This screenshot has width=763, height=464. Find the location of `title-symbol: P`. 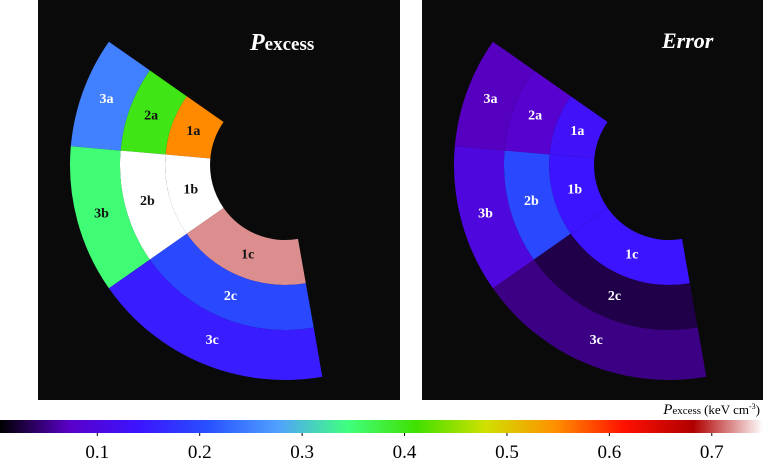

title-symbol: P is located at coordinates (257, 43).